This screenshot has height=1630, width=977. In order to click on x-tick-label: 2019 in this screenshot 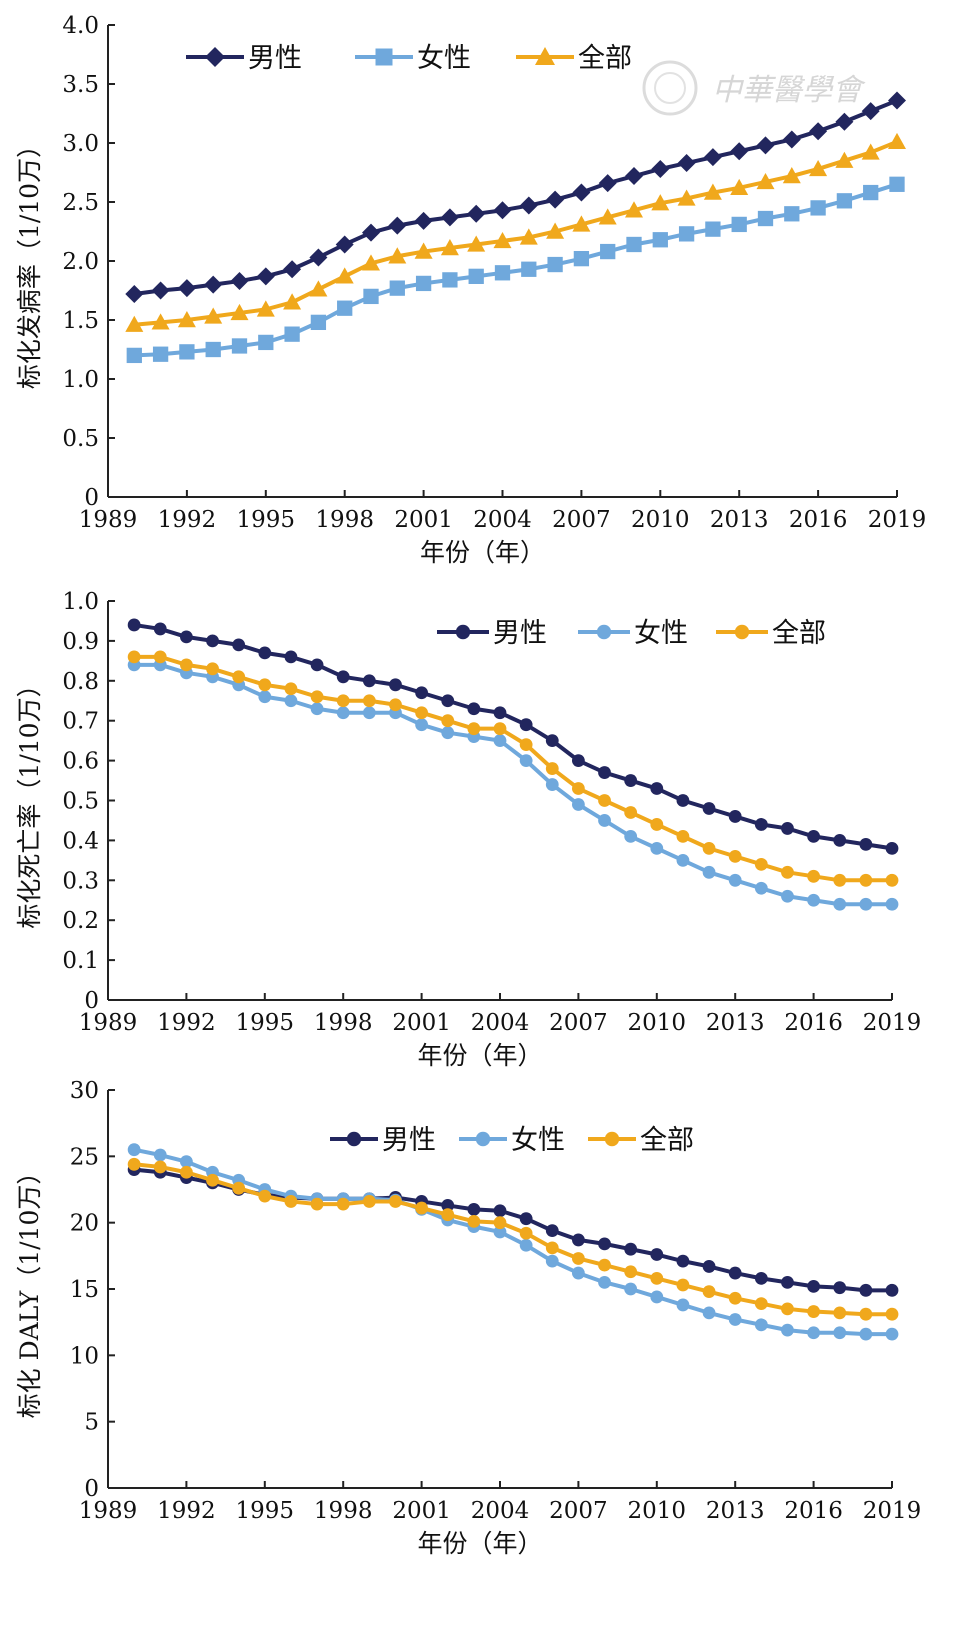, I will do `click(897, 520)`.